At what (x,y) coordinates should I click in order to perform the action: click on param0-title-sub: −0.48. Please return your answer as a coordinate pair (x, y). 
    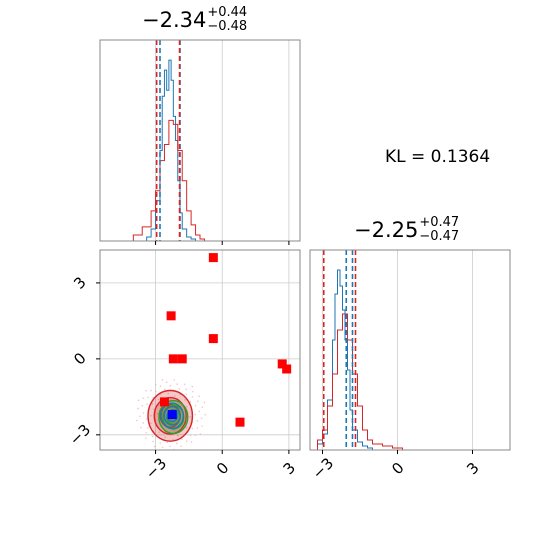
    Looking at the image, I should click on (227, 26).